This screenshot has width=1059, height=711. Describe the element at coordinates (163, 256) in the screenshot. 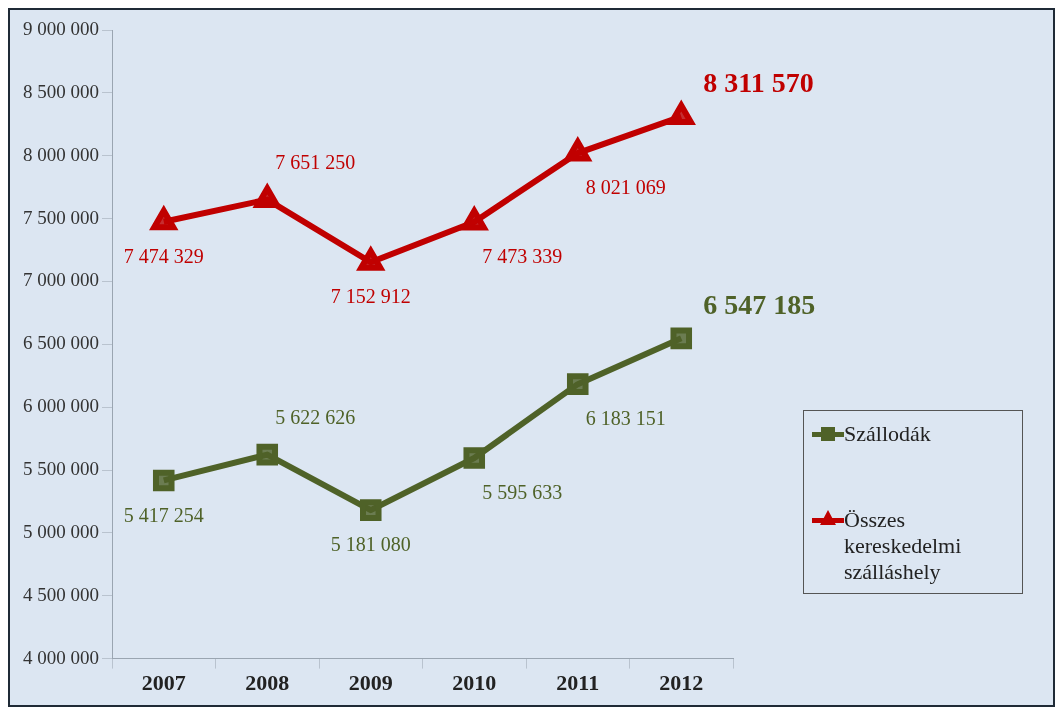

I see `data-label: 7 474 329` at that location.